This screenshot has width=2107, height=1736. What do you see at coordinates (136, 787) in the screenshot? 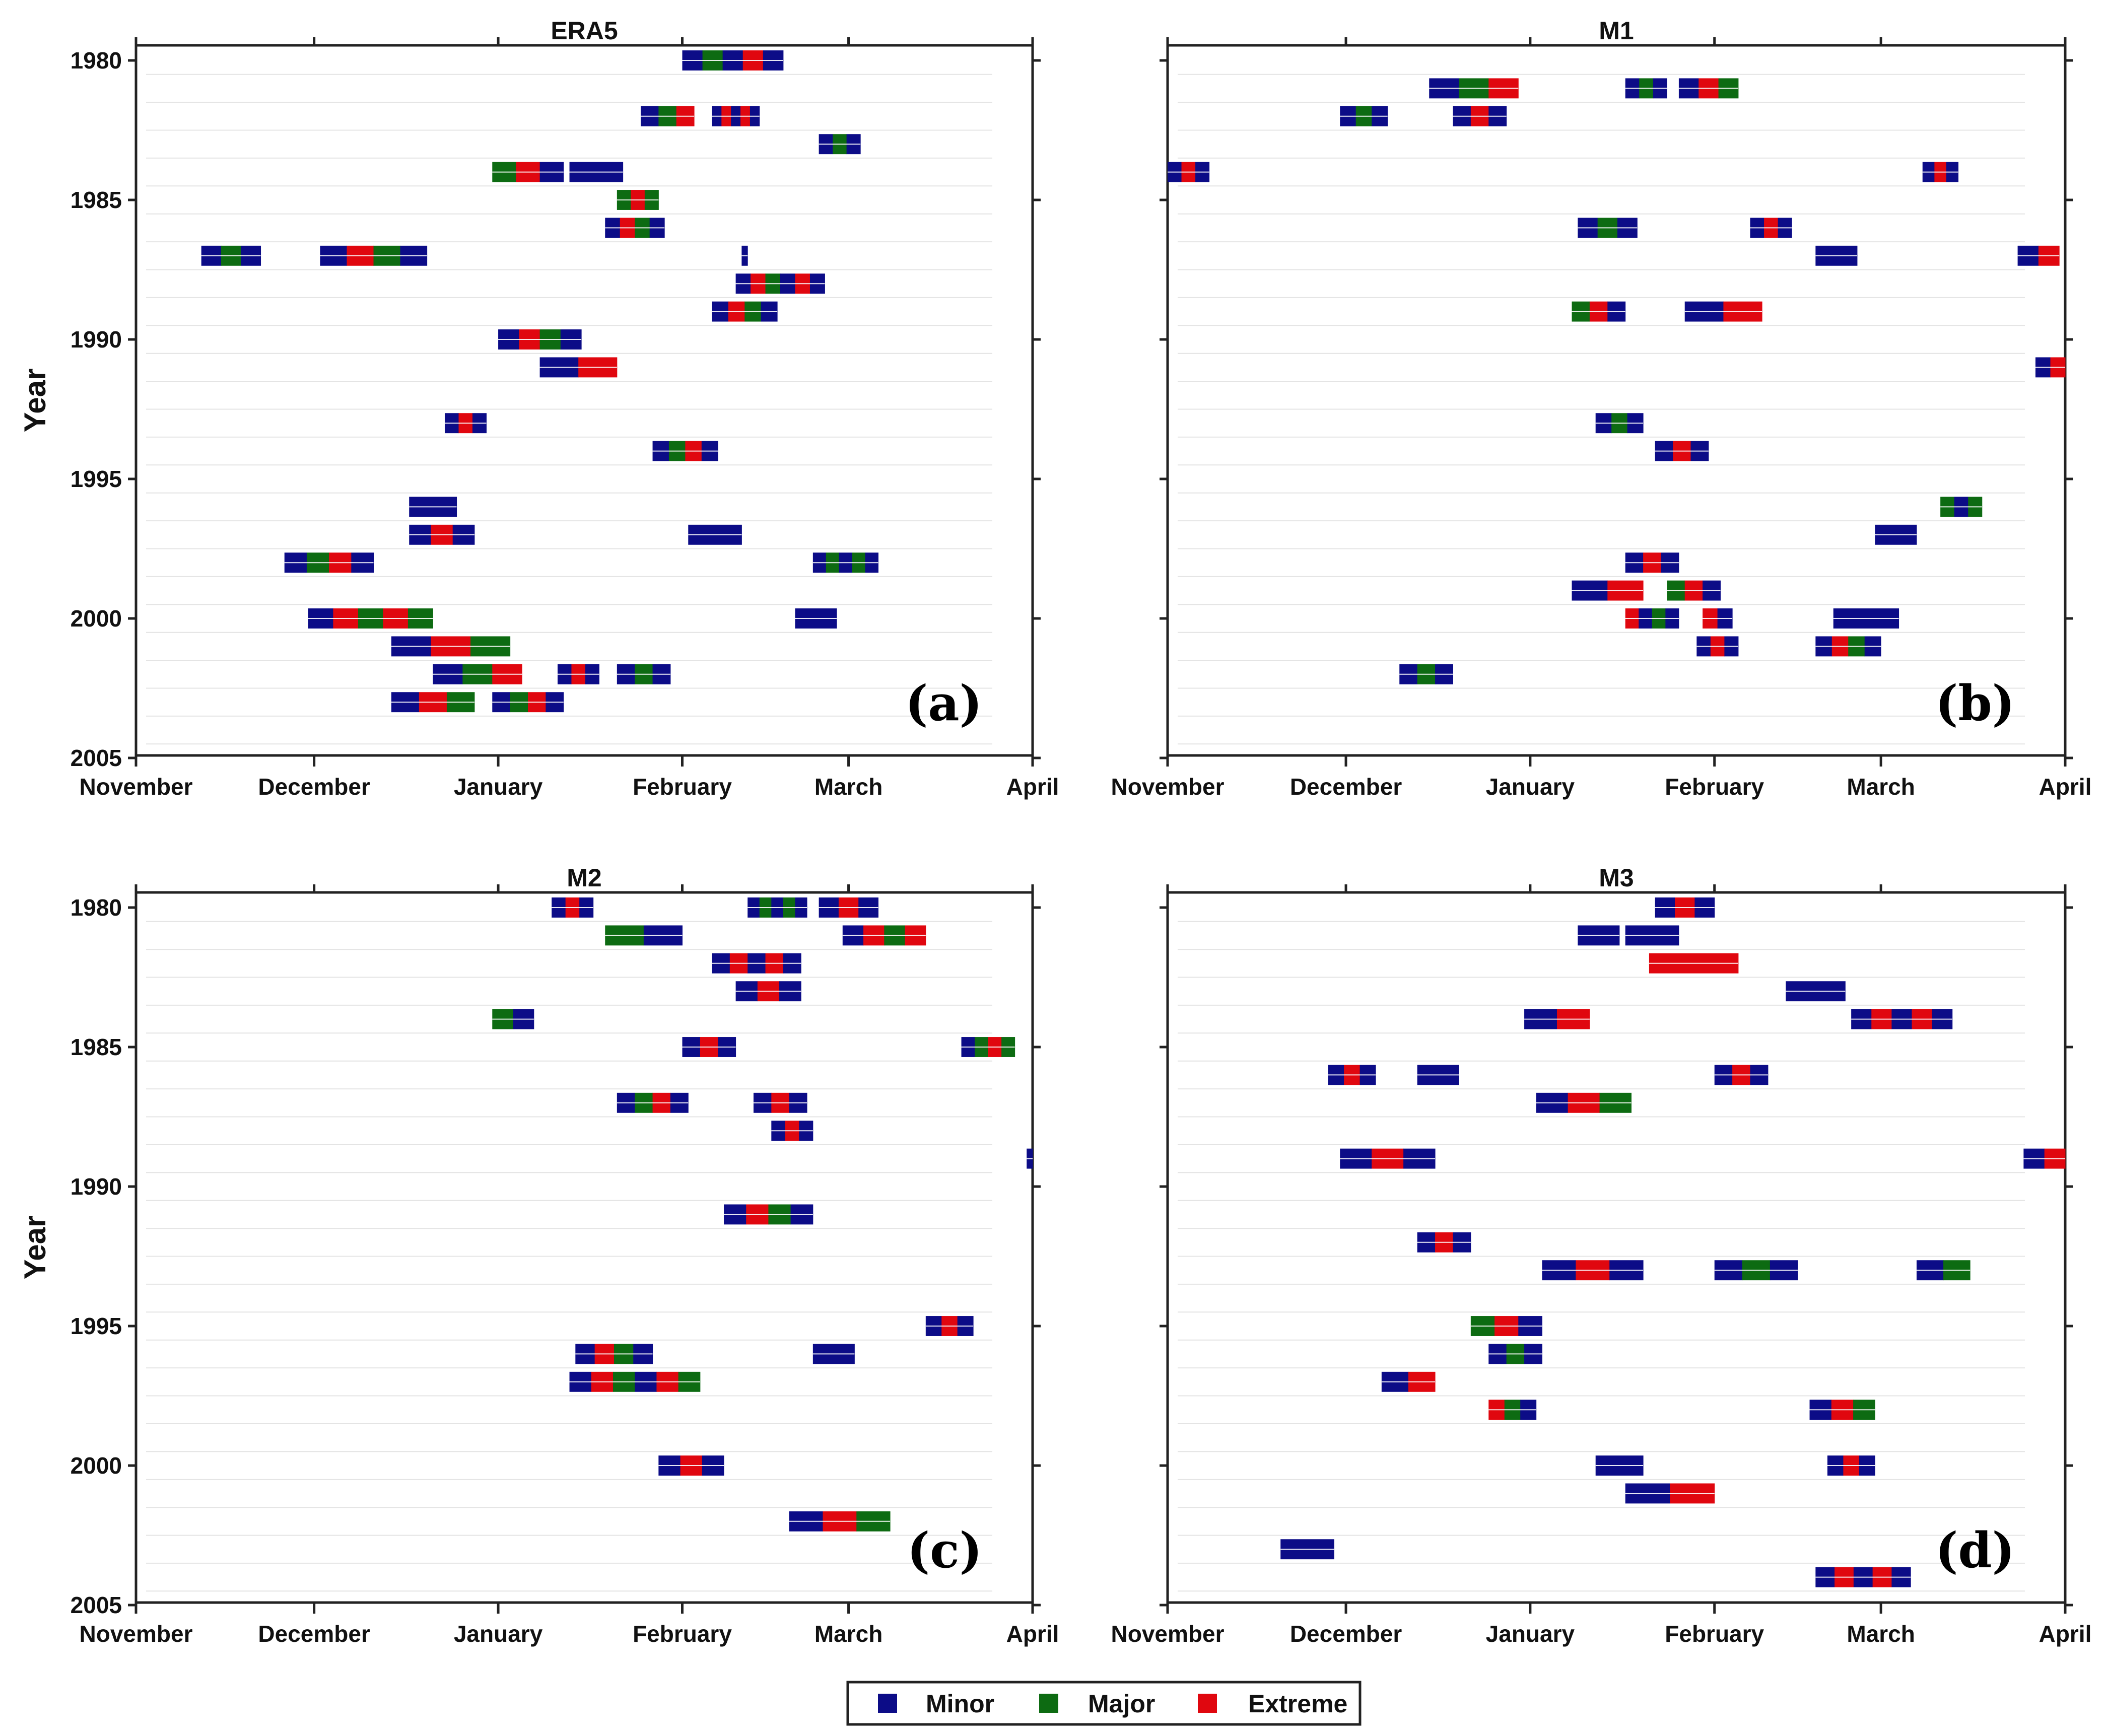
I see `x-tick-label: November` at bounding box center [136, 787].